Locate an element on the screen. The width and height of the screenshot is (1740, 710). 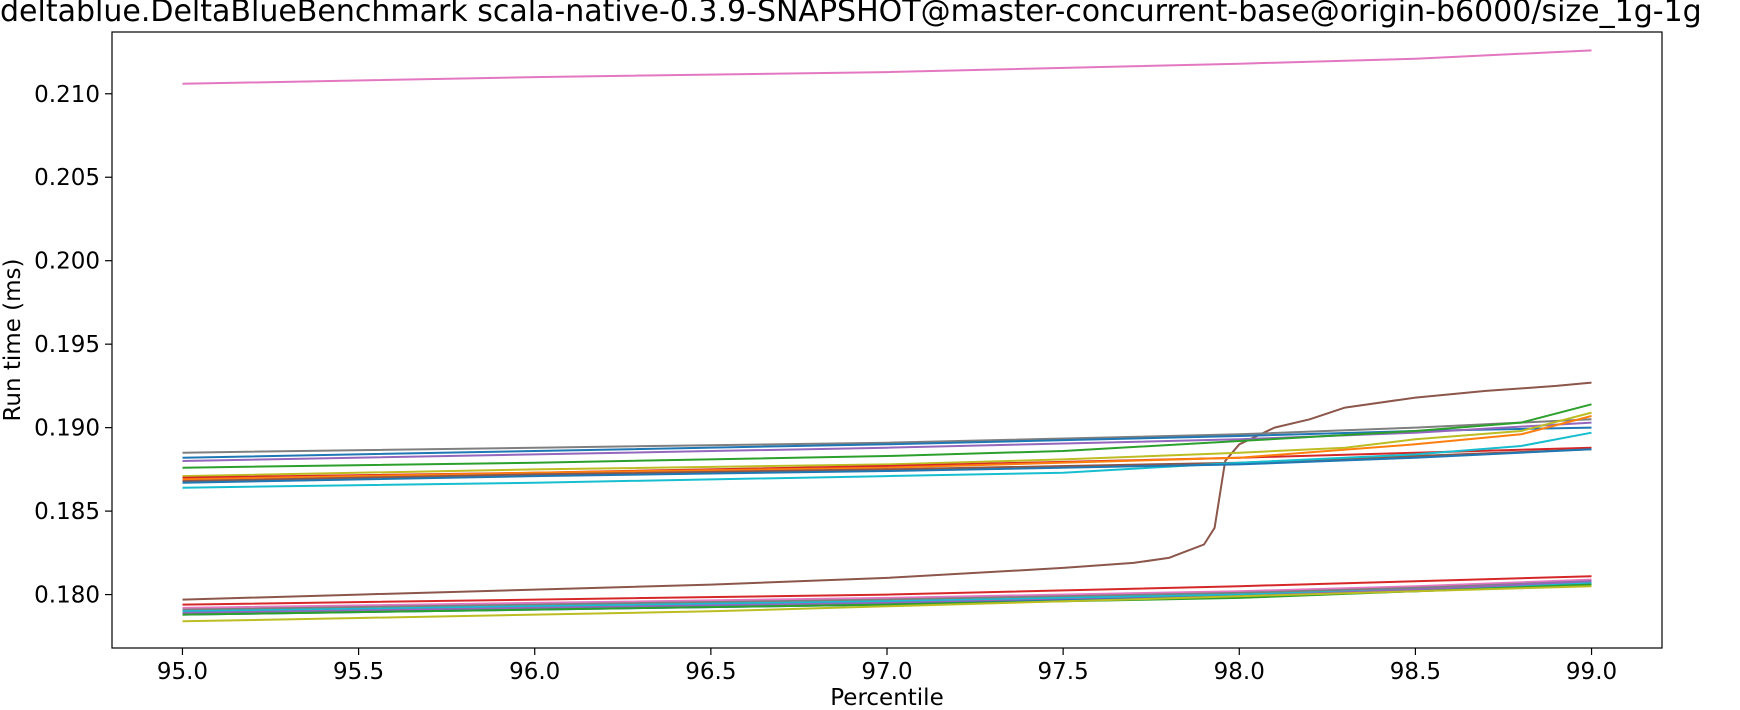
y-tick-label-2: 0.185 is located at coordinates (67, 512).